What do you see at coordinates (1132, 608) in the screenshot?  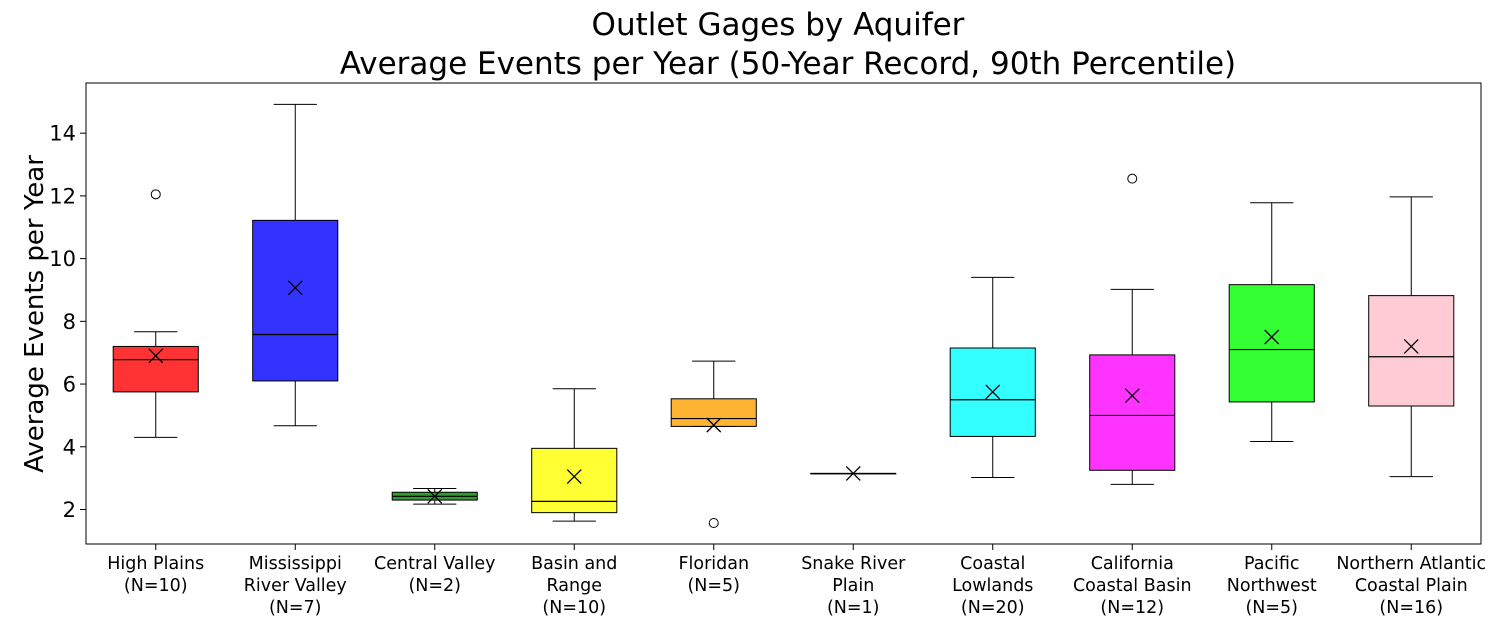 I see `x-tick-label: (N=12)` at bounding box center [1132, 608].